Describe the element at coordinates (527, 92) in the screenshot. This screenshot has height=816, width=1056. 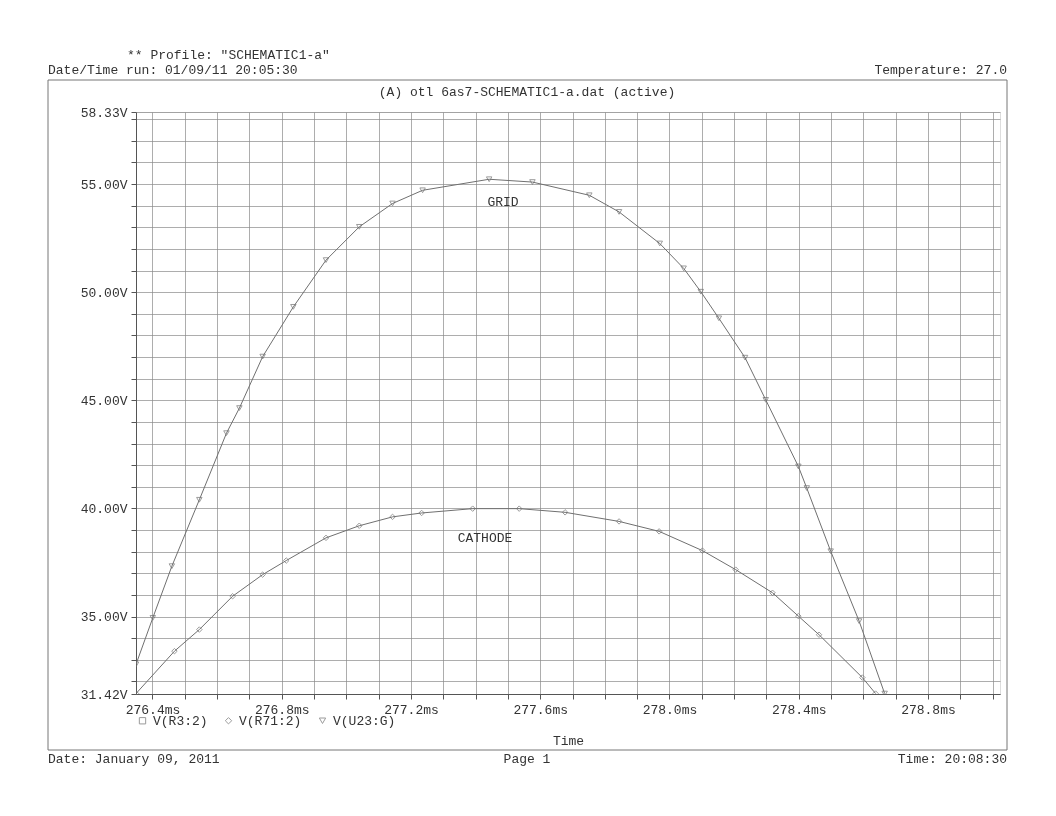
I see `chart-subtitle: (A) otl 6as7-SCHEMATIC1-a.dat (active)` at that location.